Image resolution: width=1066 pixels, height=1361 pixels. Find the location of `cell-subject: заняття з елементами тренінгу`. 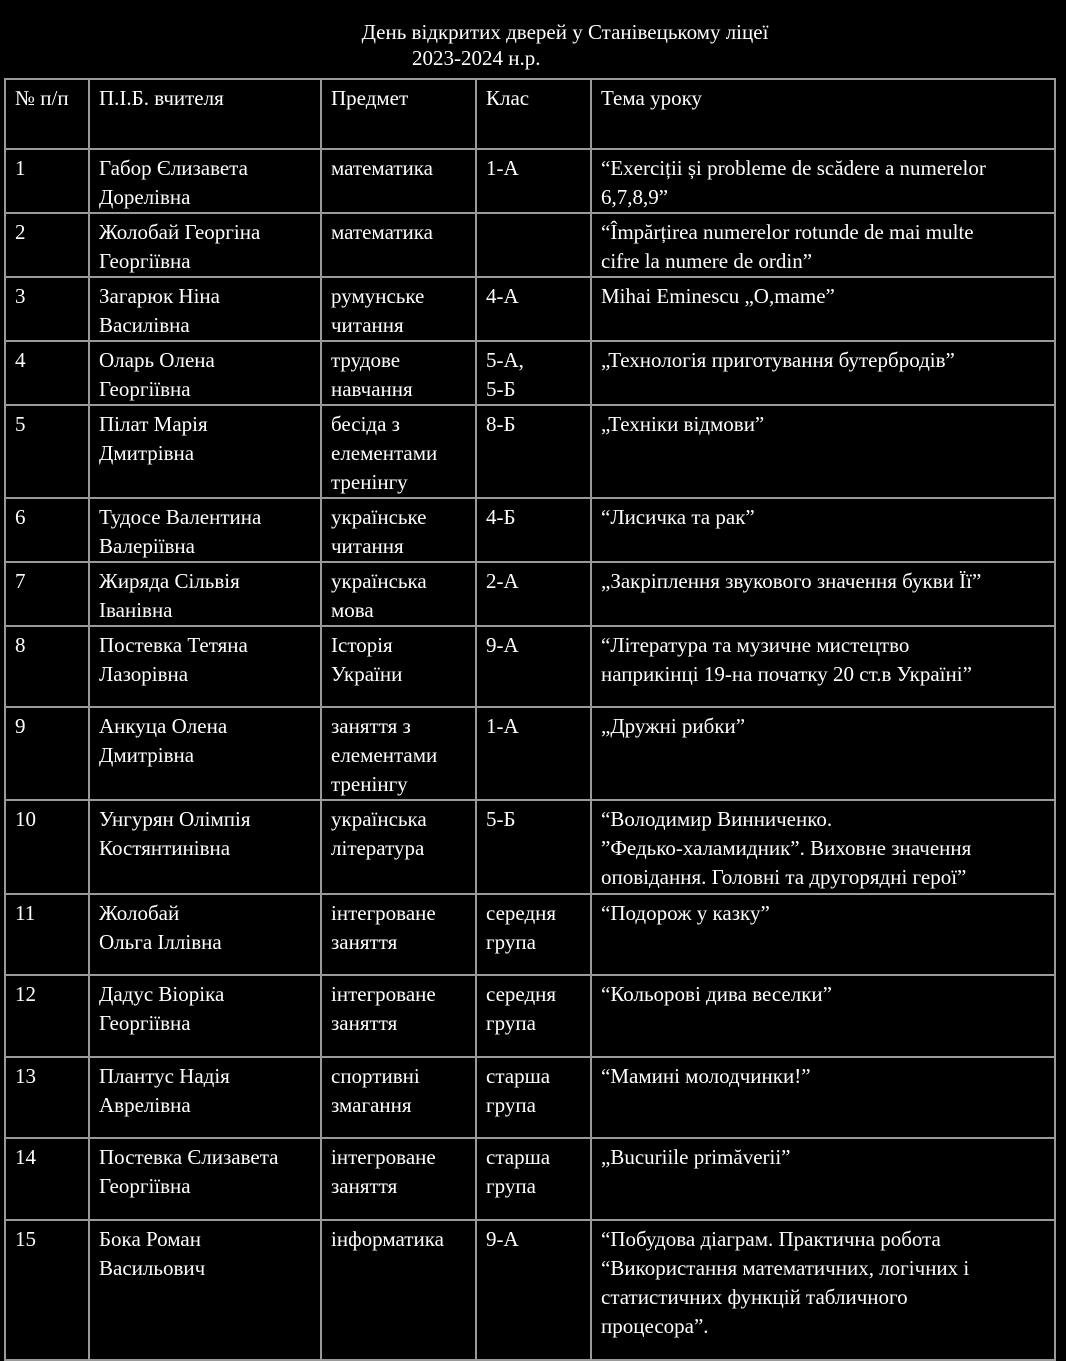

cell-subject: заняття з елементами тренінгу is located at coordinates (398, 753).